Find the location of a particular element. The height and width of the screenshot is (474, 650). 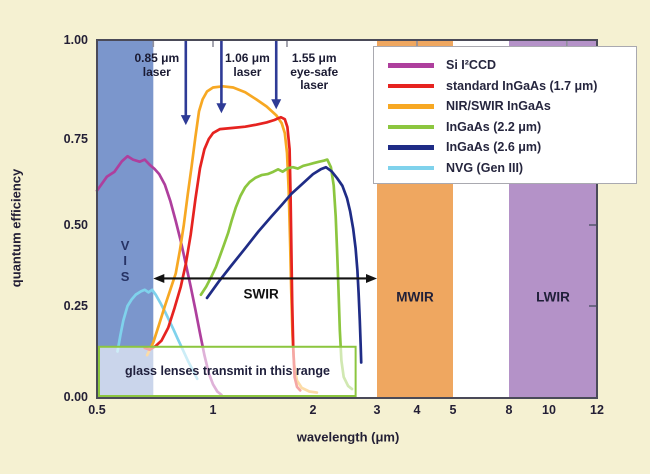

curve-standard-ingaas-1-7-m- is located at coordinates (222, 253).